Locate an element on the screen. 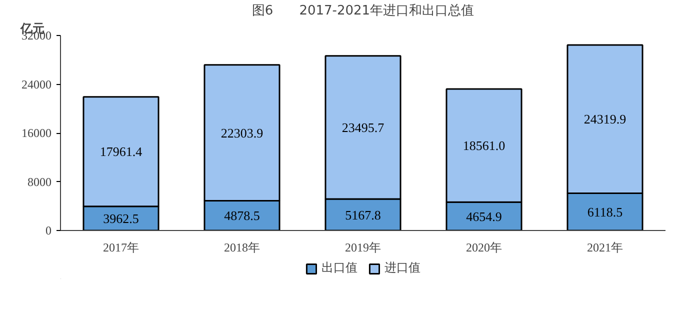 The width and height of the screenshot is (693, 328). data-label: 22303.9 is located at coordinates (242, 132).